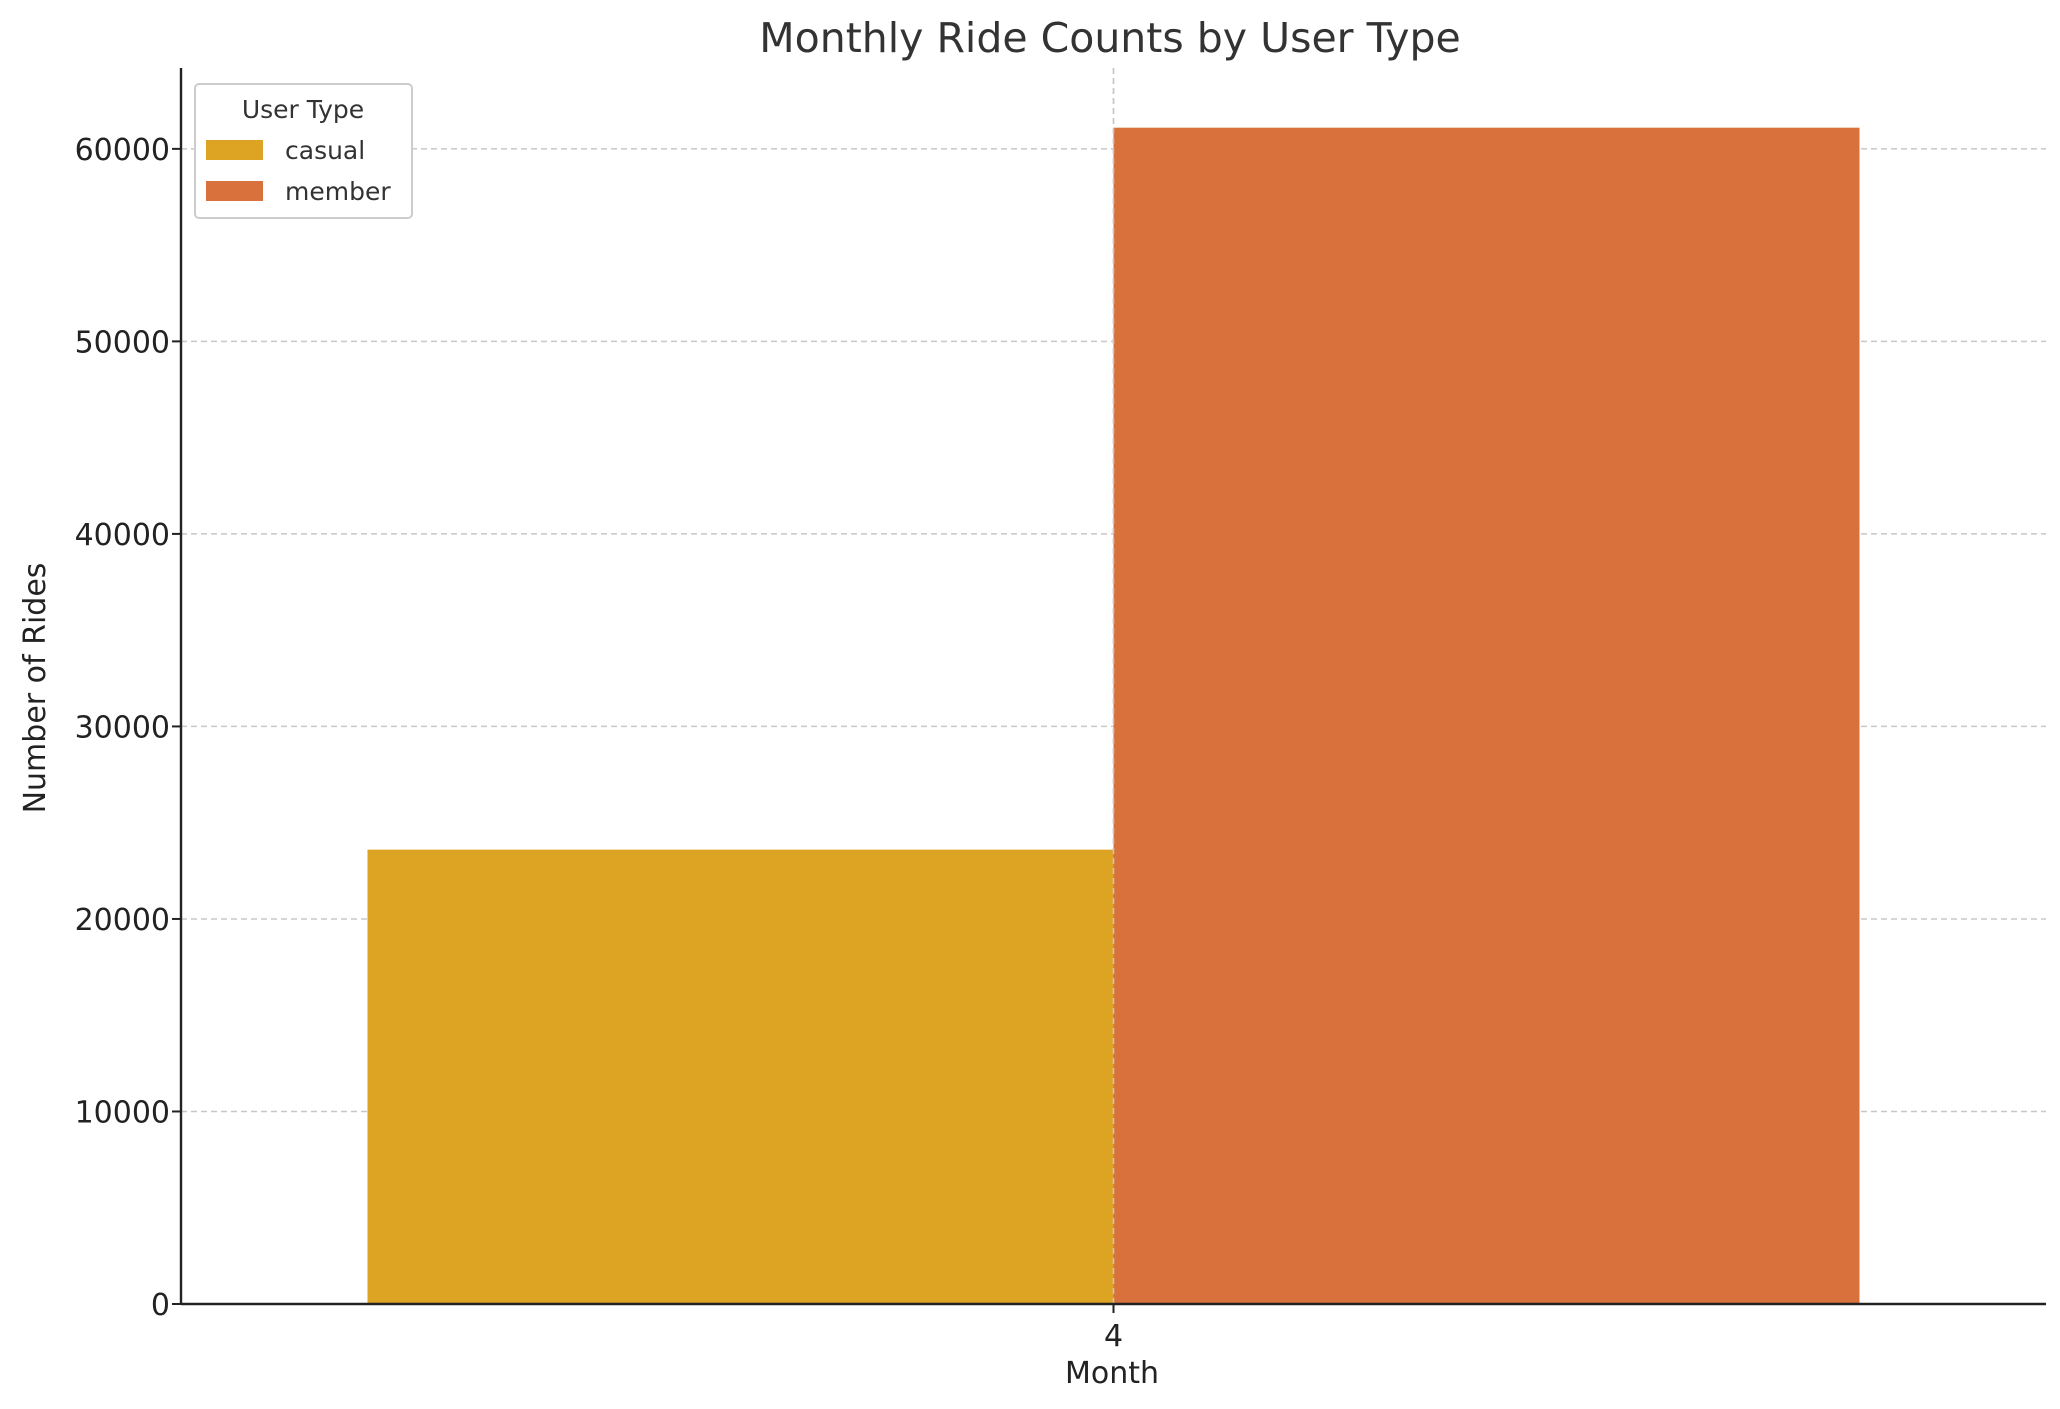  I want to click on y-tick-label: 60000, so click(122, 150).